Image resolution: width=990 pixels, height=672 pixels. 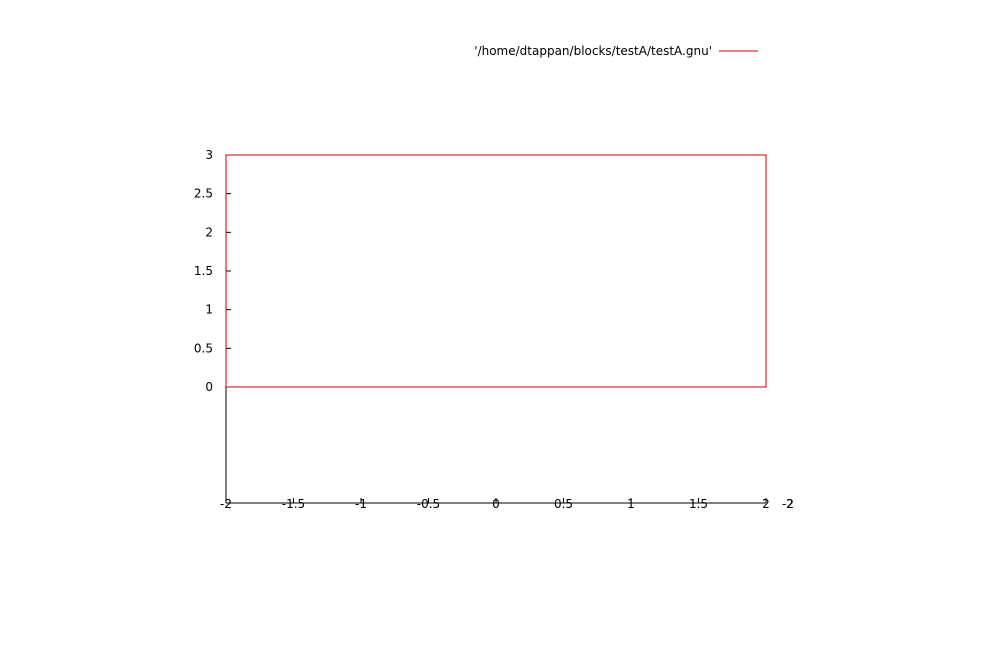 I want to click on y-tick-label: 0.5, so click(x=203, y=348).